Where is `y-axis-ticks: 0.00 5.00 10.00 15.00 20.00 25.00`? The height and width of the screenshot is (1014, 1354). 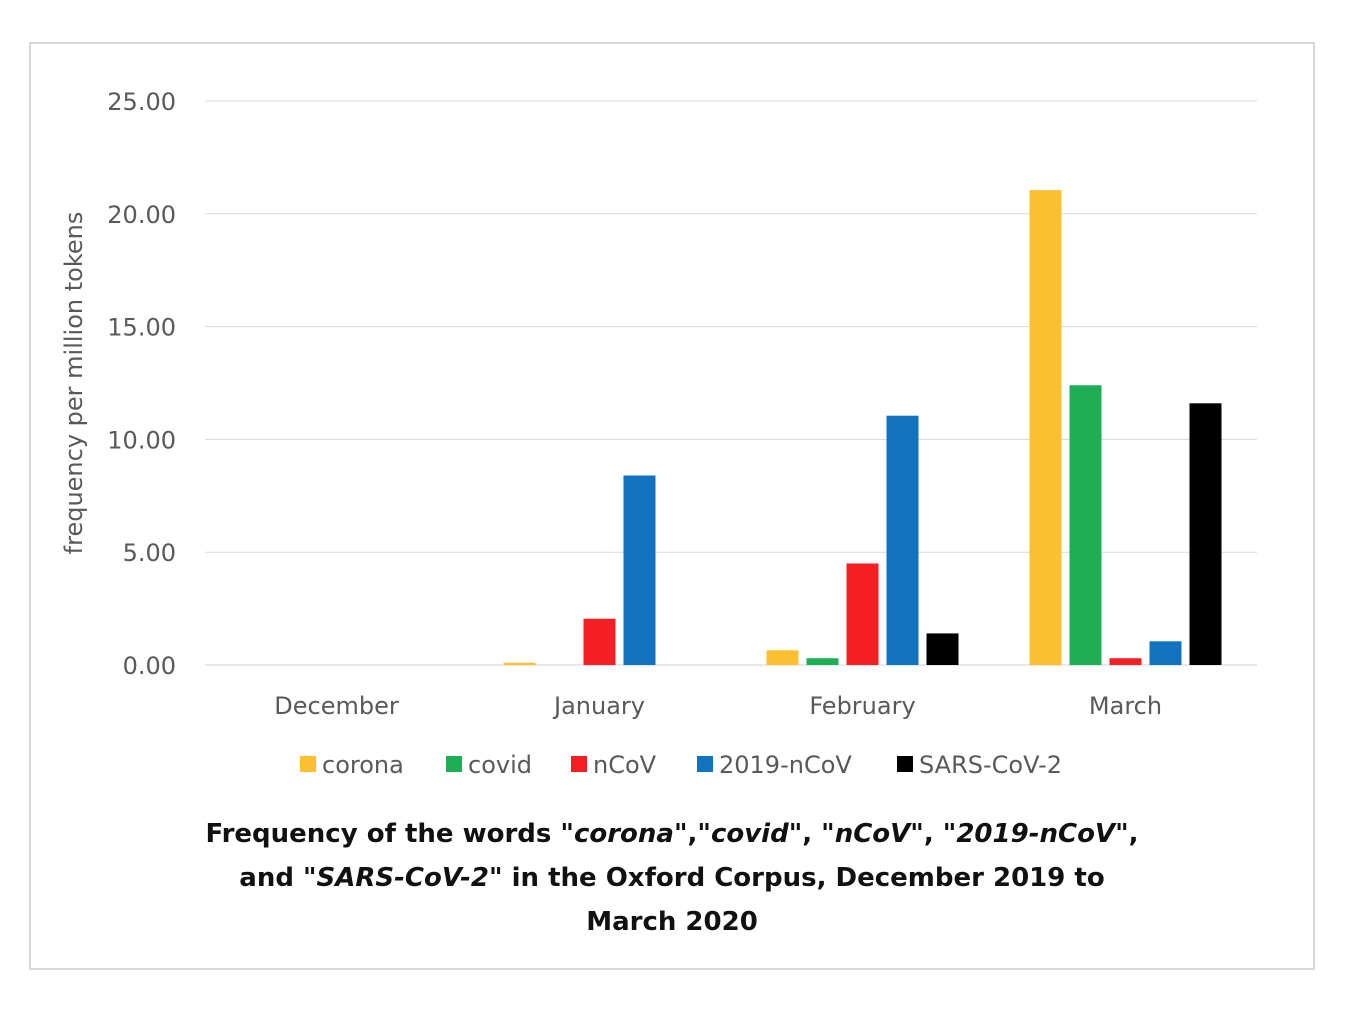
y-axis-ticks: 0.00 5.00 10.00 15.00 20.00 25.00 is located at coordinates (141, 384).